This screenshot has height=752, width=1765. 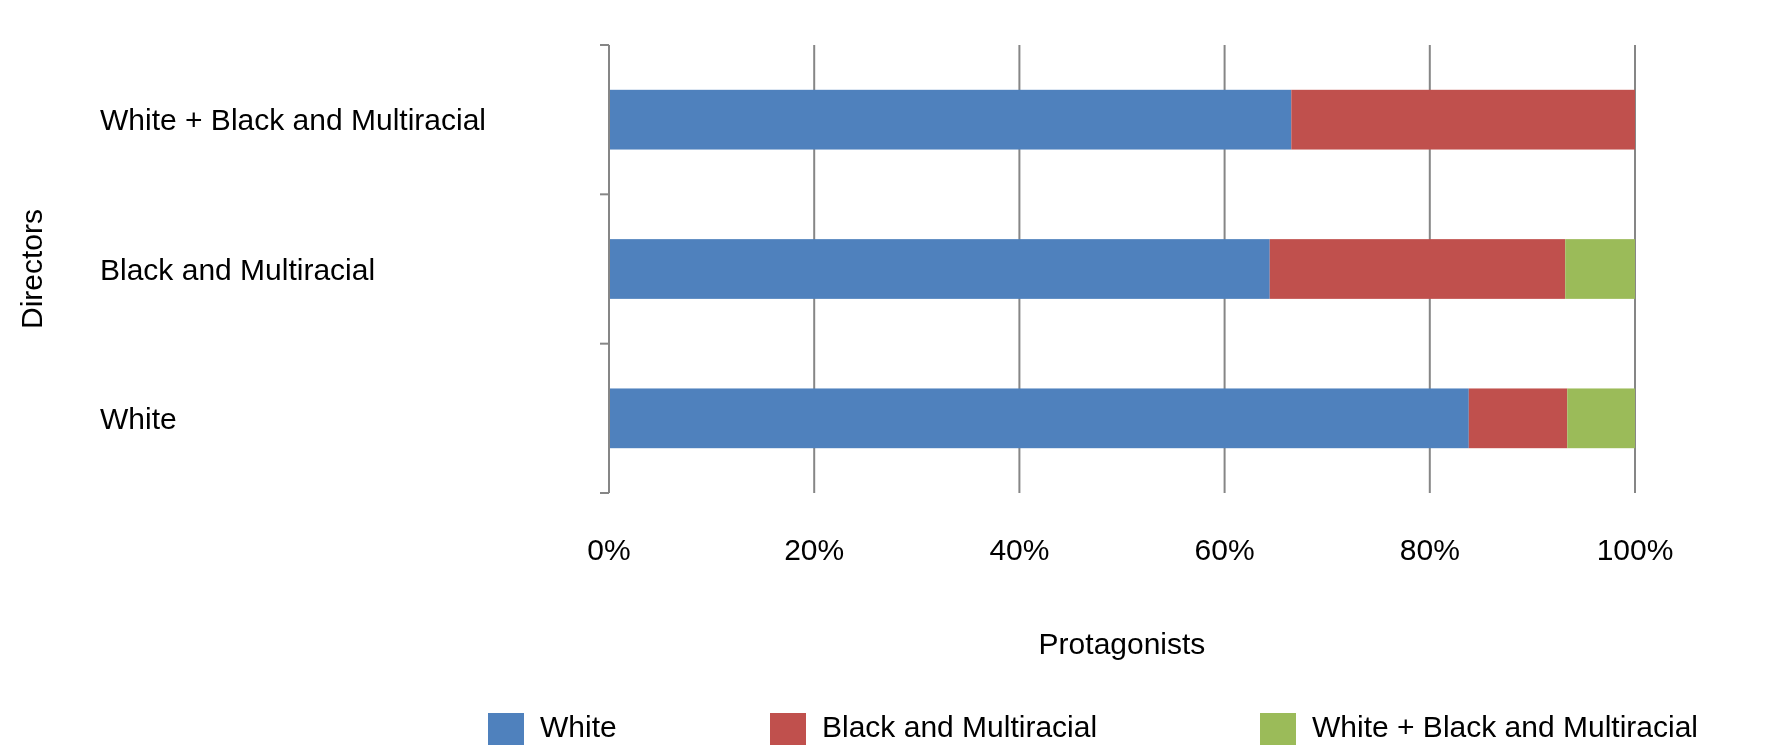 What do you see at coordinates (578, 726) in the screenshot?
I see `legend-label: White` at bounding box center [578, 726].